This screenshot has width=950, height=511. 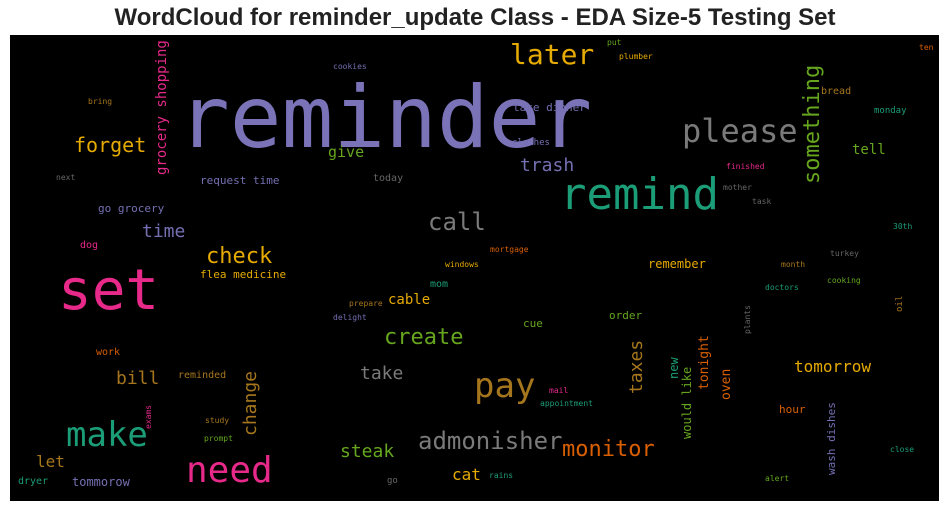 What do you see at coordinates (687, 402) in the screenshot?
I see `cloud-word: would like` at bounding box center [687, 402].